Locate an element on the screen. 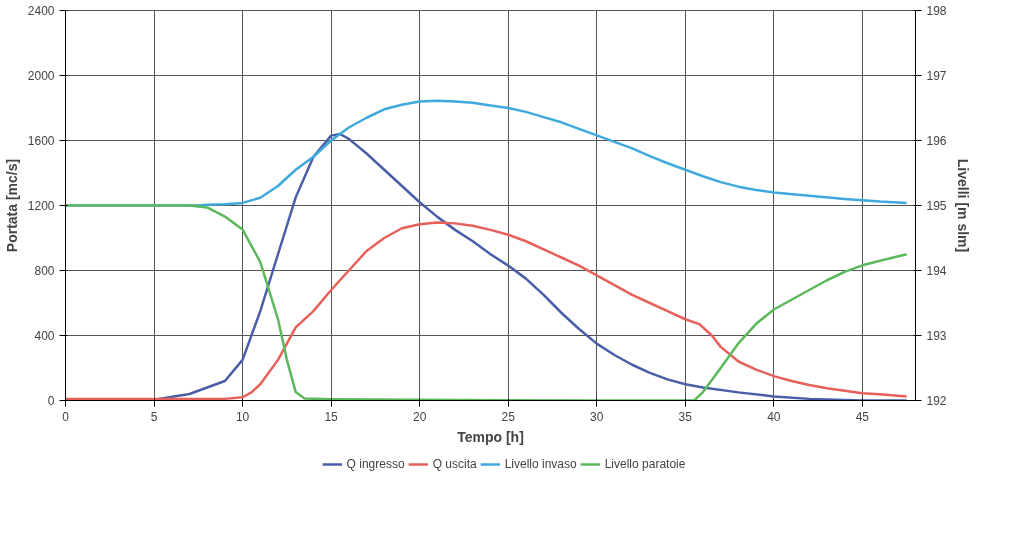 The height and width of the screenshot is (545, 1024). x-tick-label: 30 is located at coordinates (597, 416).